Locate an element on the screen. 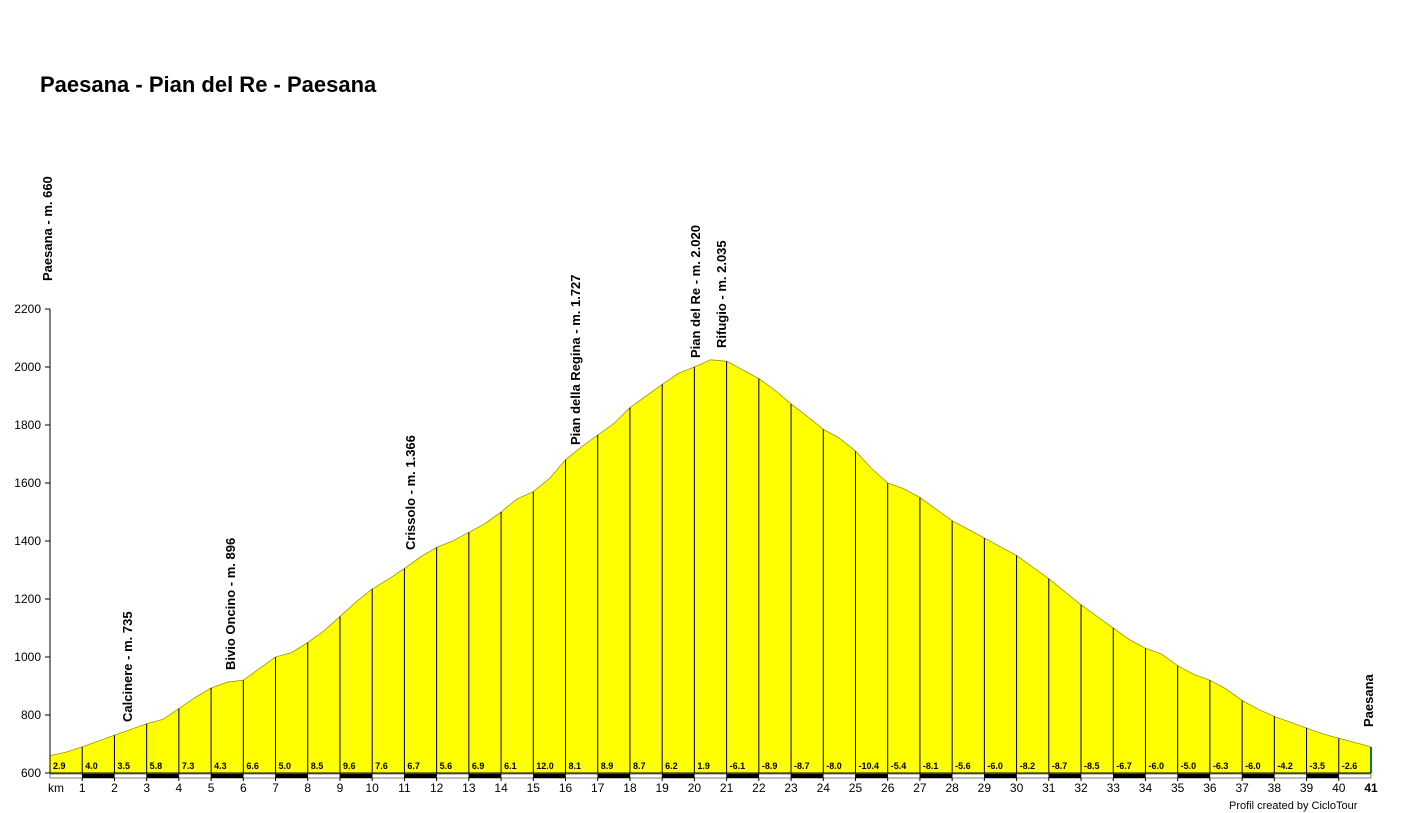  x-tick-label: 18 is located at coordinates (630, 788).